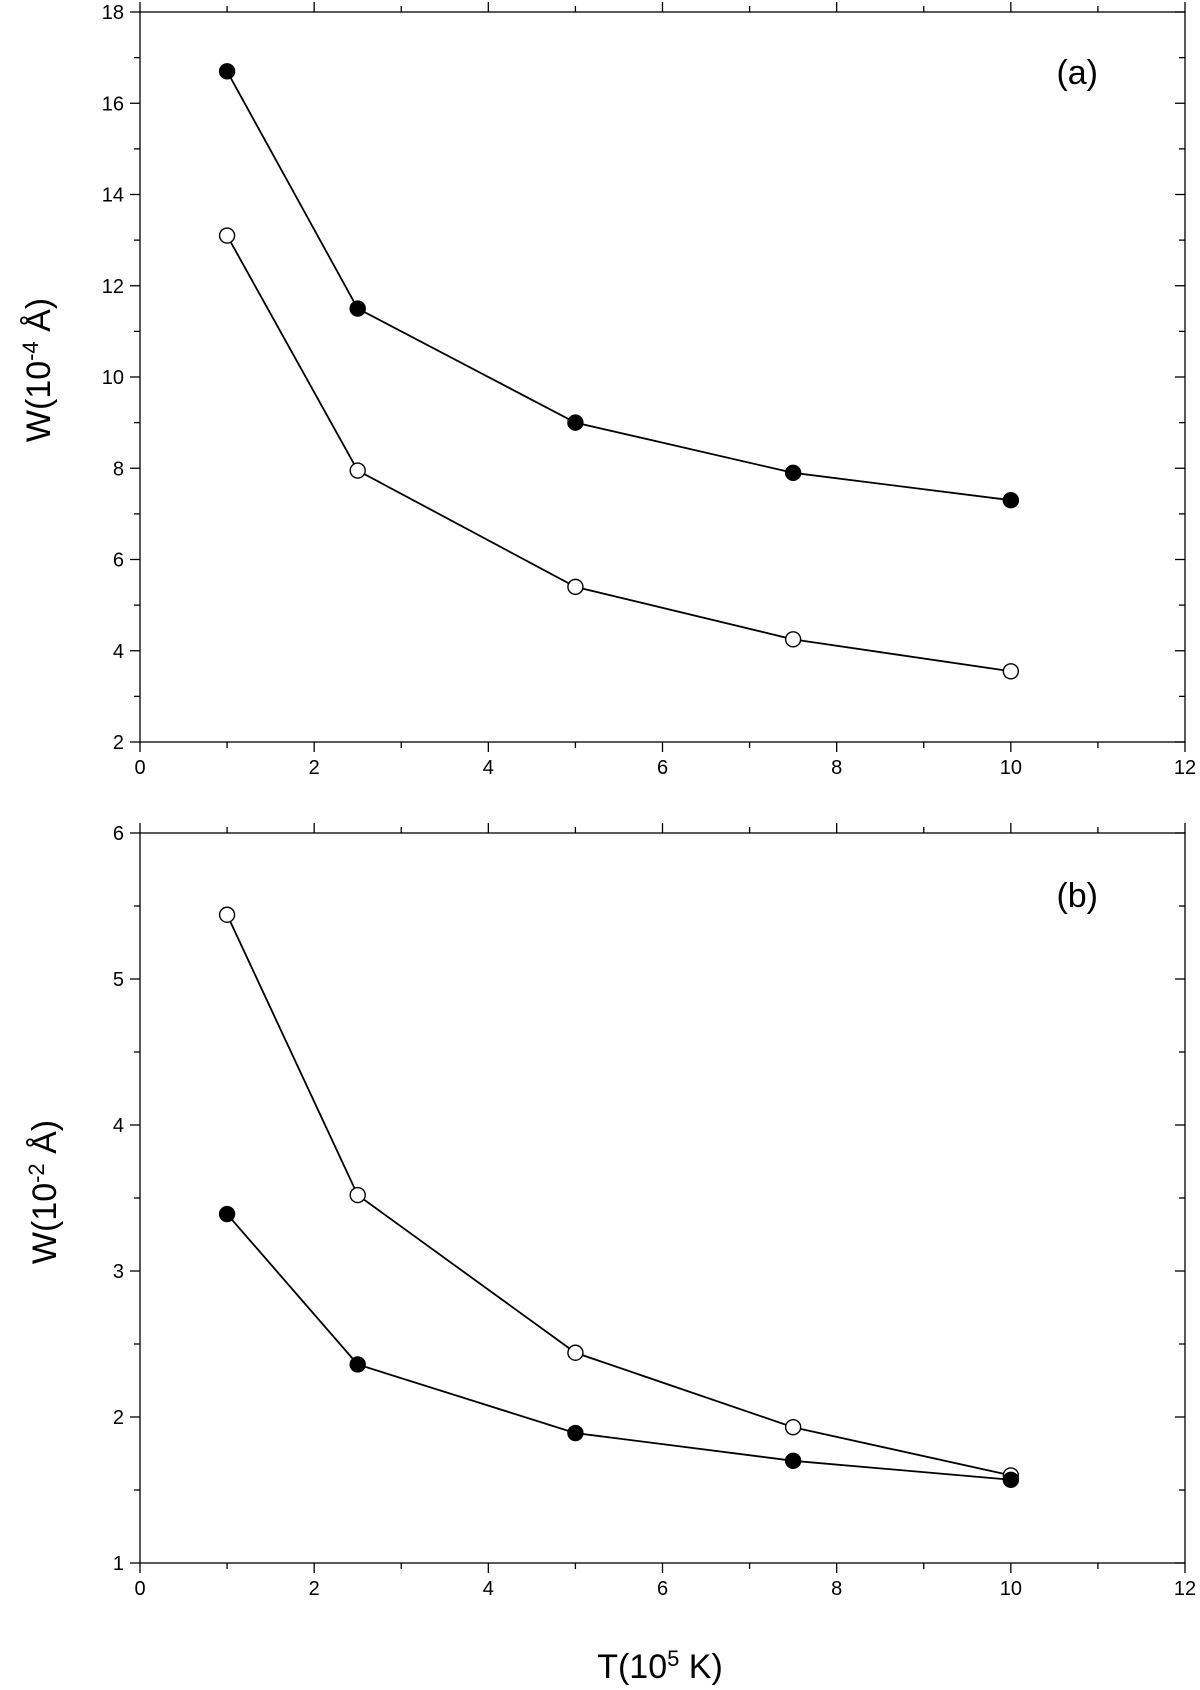  Describe the element at coordinates (118, 1272) in the screenshot. I see `panel-b-y-tick-label: 3` at that location.